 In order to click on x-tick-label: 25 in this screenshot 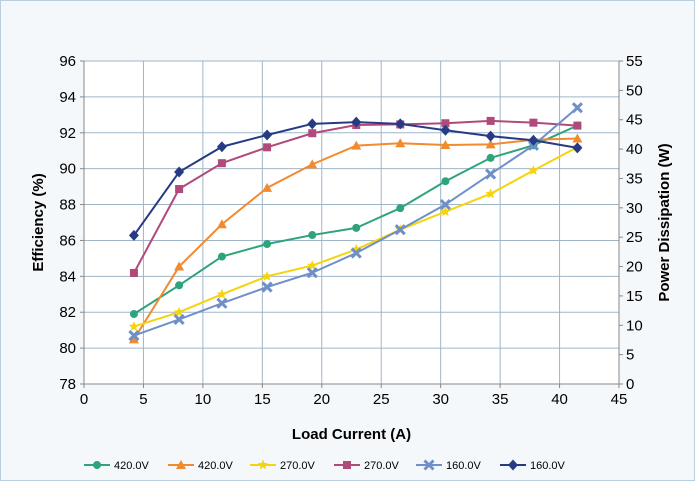, I will do `click(381, 399)`.